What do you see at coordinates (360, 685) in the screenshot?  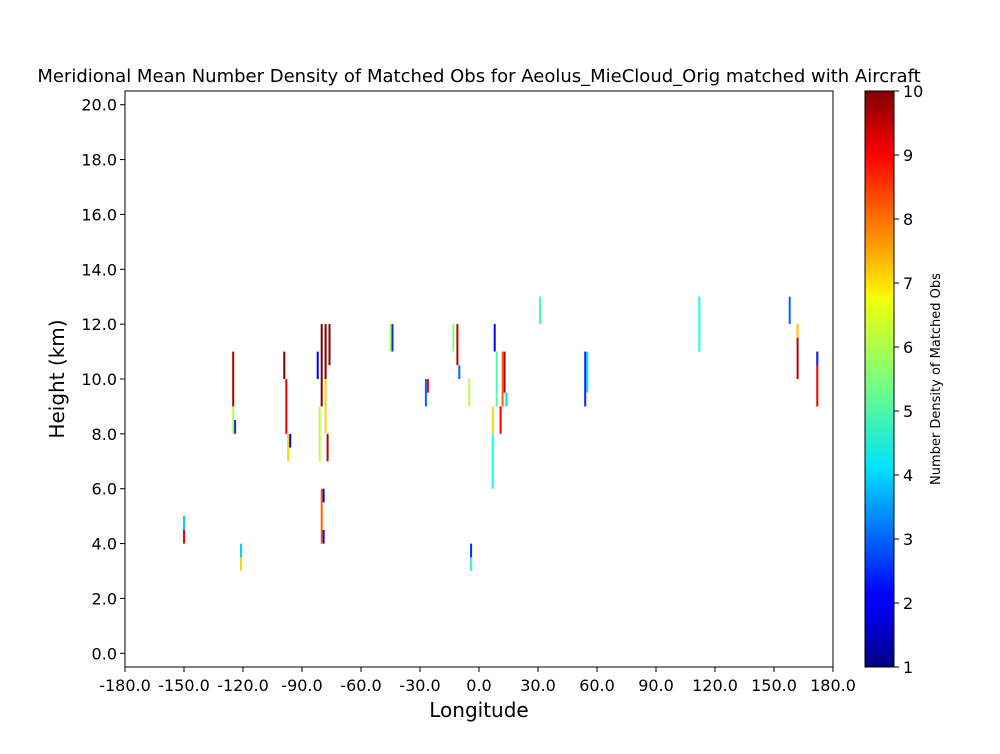 I see `x-tick-label: -60.0` at bounding box center [360, 685].